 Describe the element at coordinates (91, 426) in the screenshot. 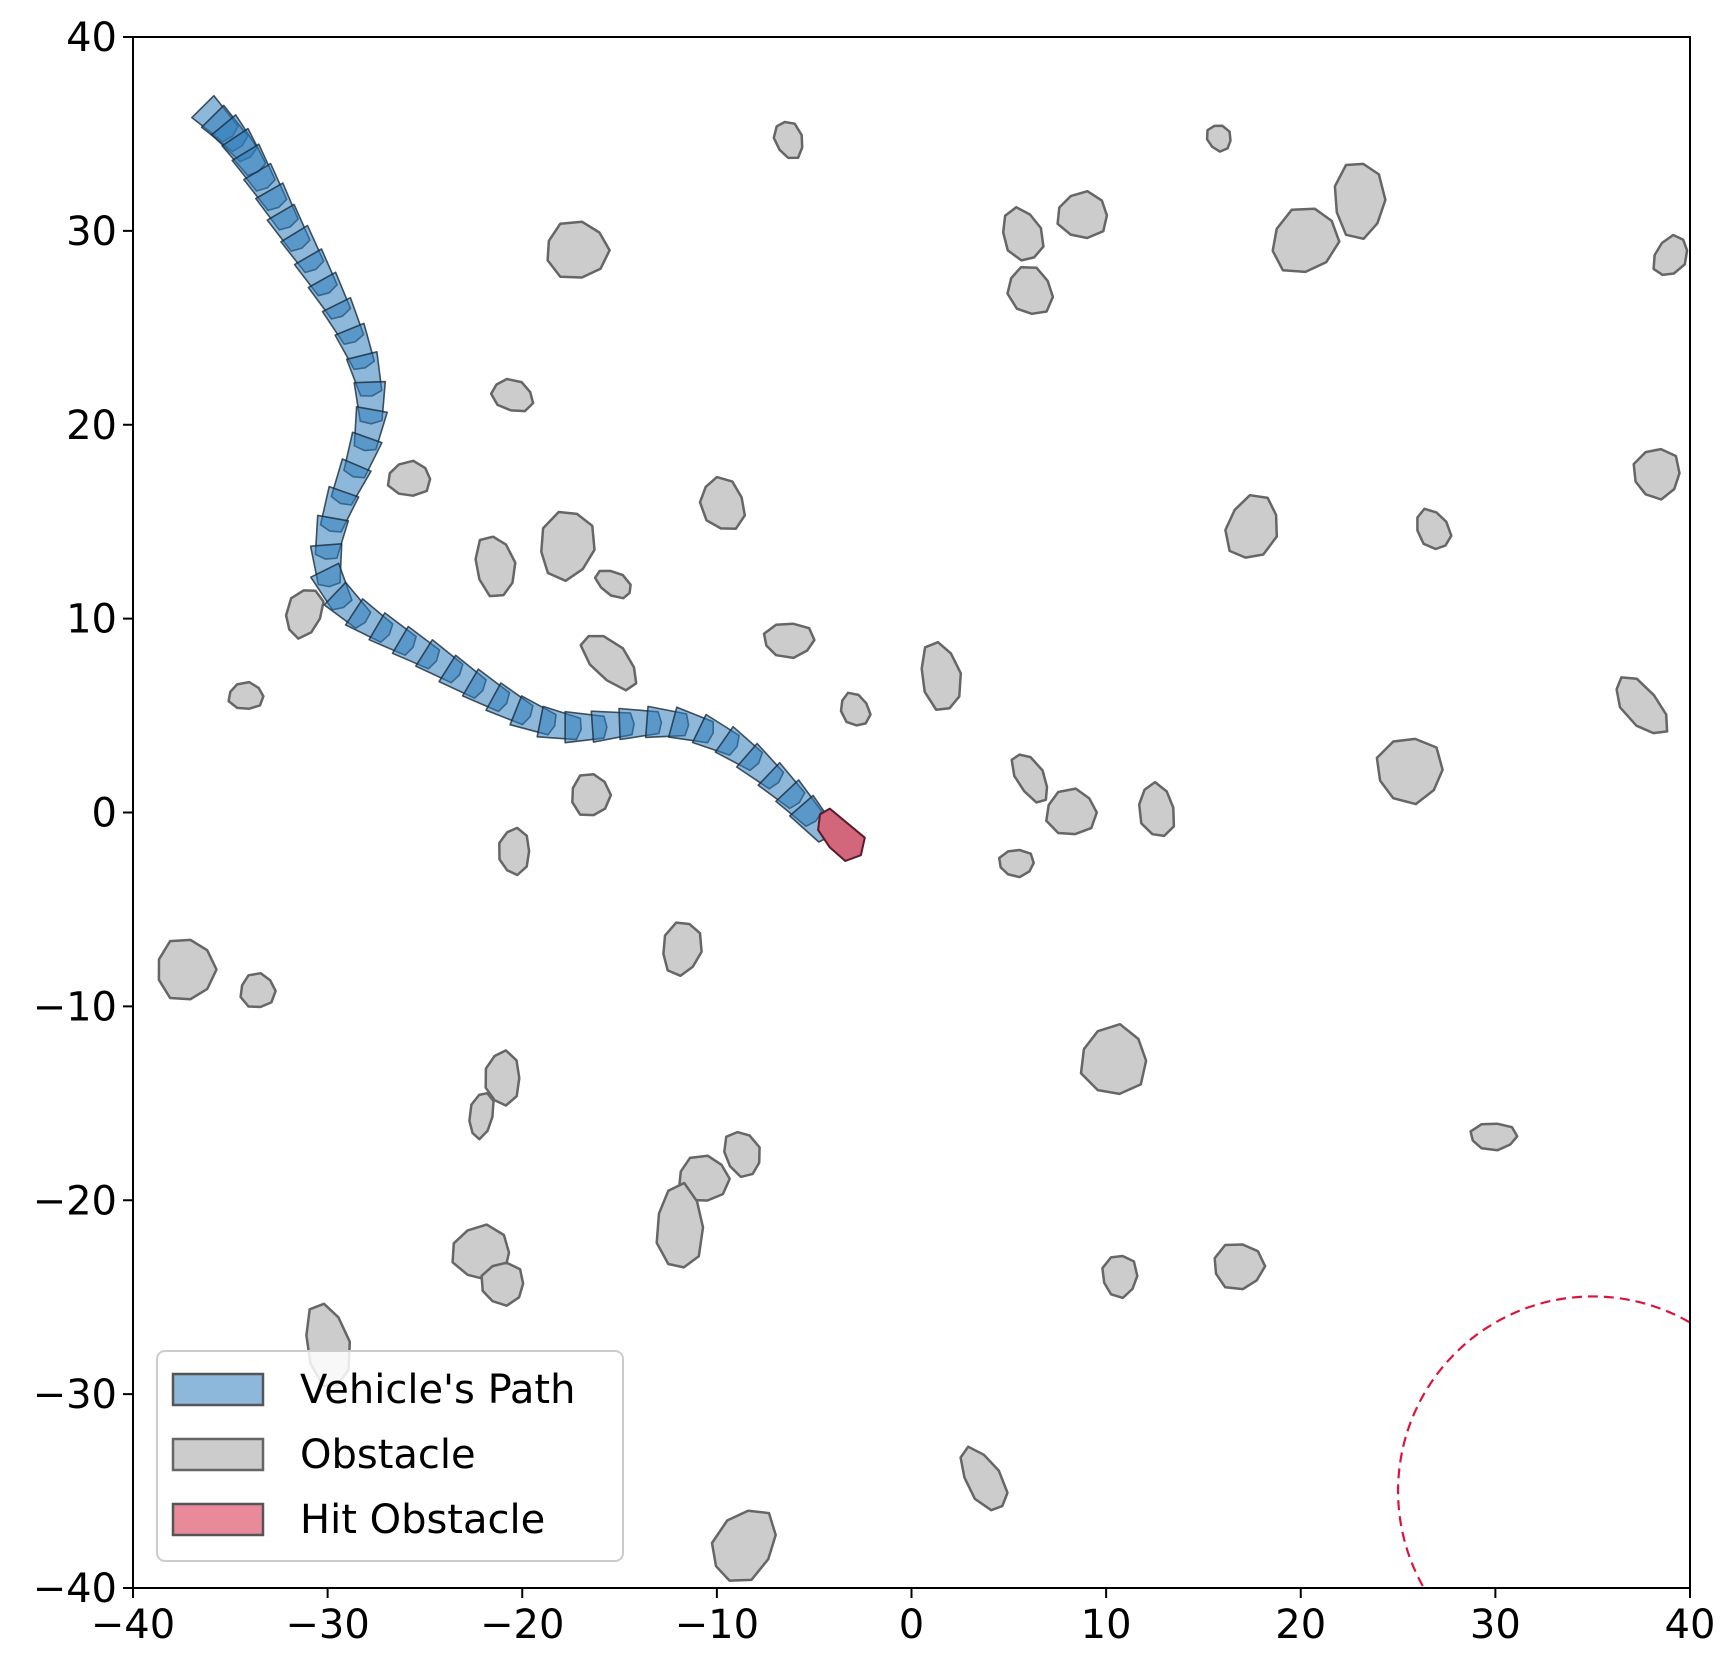

I see `y-tick-label: 20` at that location.